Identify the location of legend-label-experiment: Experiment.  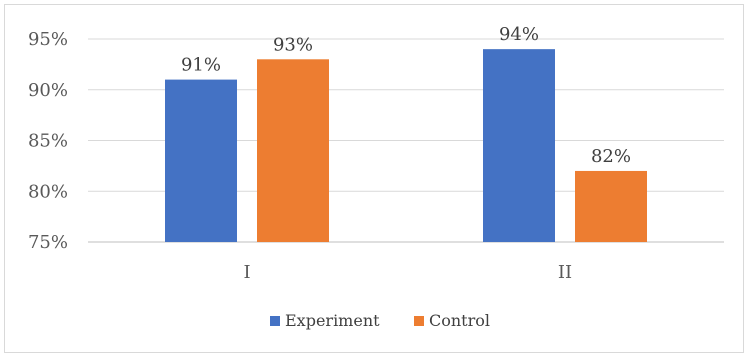
(332, 320).